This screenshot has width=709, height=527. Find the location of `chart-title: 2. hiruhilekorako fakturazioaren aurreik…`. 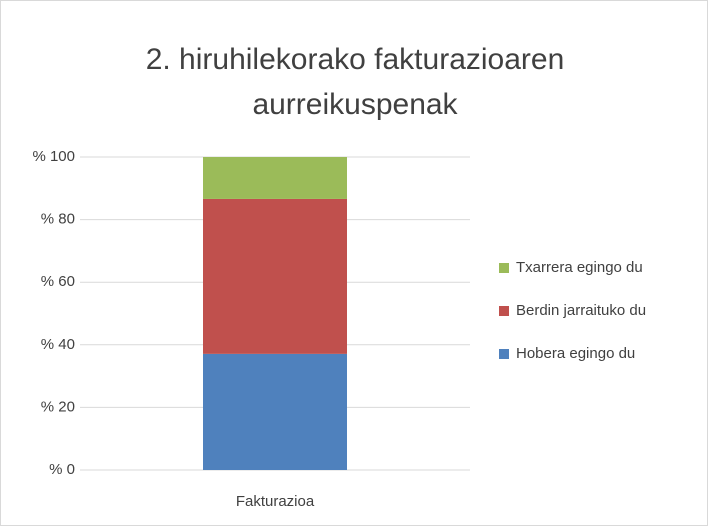

chart-title: 2. hiruhilekorako fakturazioaren aurreik… is located at coordinates (355, 82).